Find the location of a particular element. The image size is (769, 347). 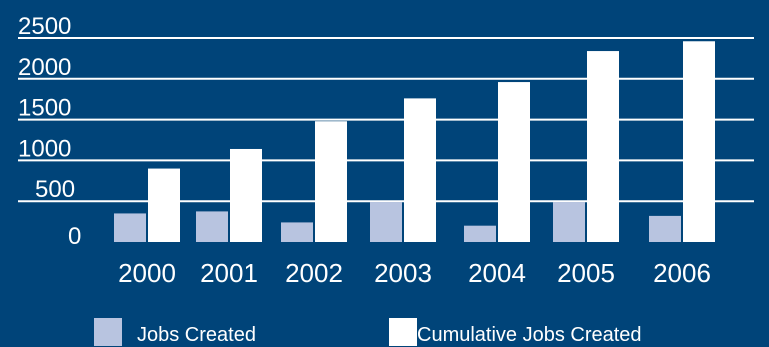

x-tick-label-2000: 2000 is located at coordinates (147, 273).